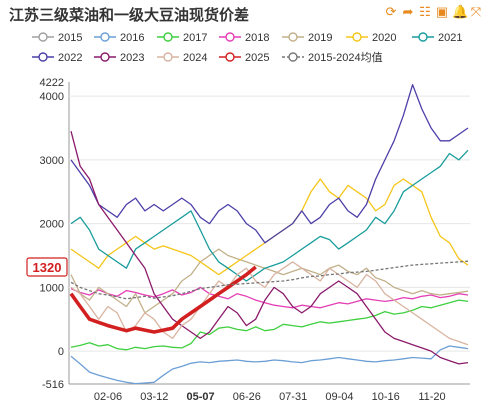  What do you see at coordinates (293, 57) in the screenshot?
I see `legend-marker-2015-2024均值` at bounding box center [293, 57].